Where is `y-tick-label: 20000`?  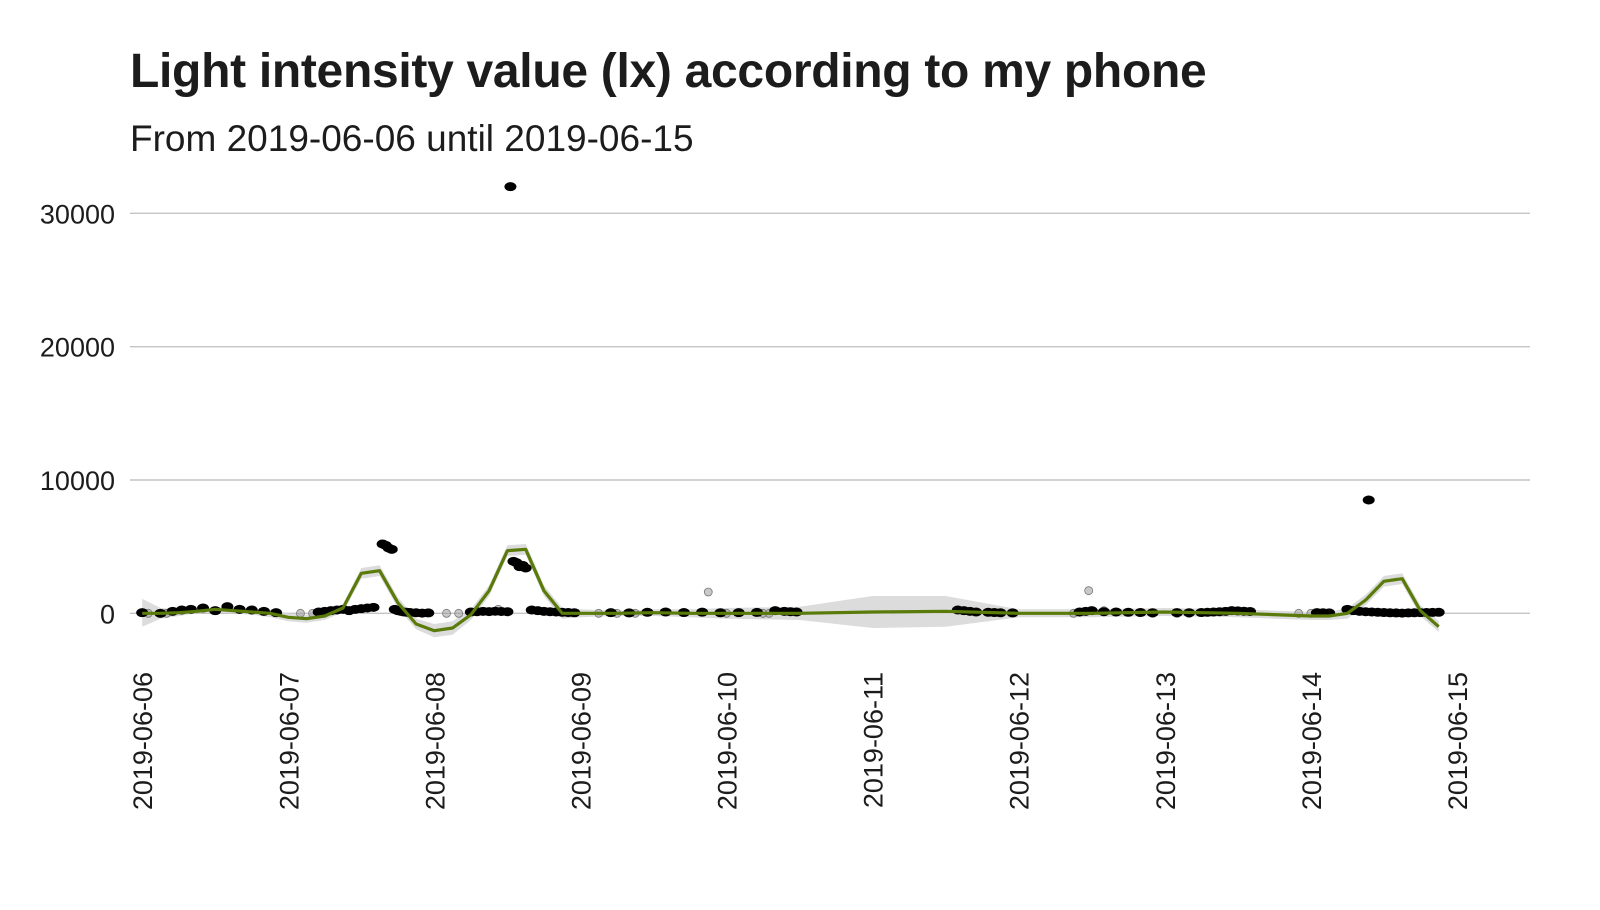 y-tick-label: 20000 is located at coordinates (77, 348).